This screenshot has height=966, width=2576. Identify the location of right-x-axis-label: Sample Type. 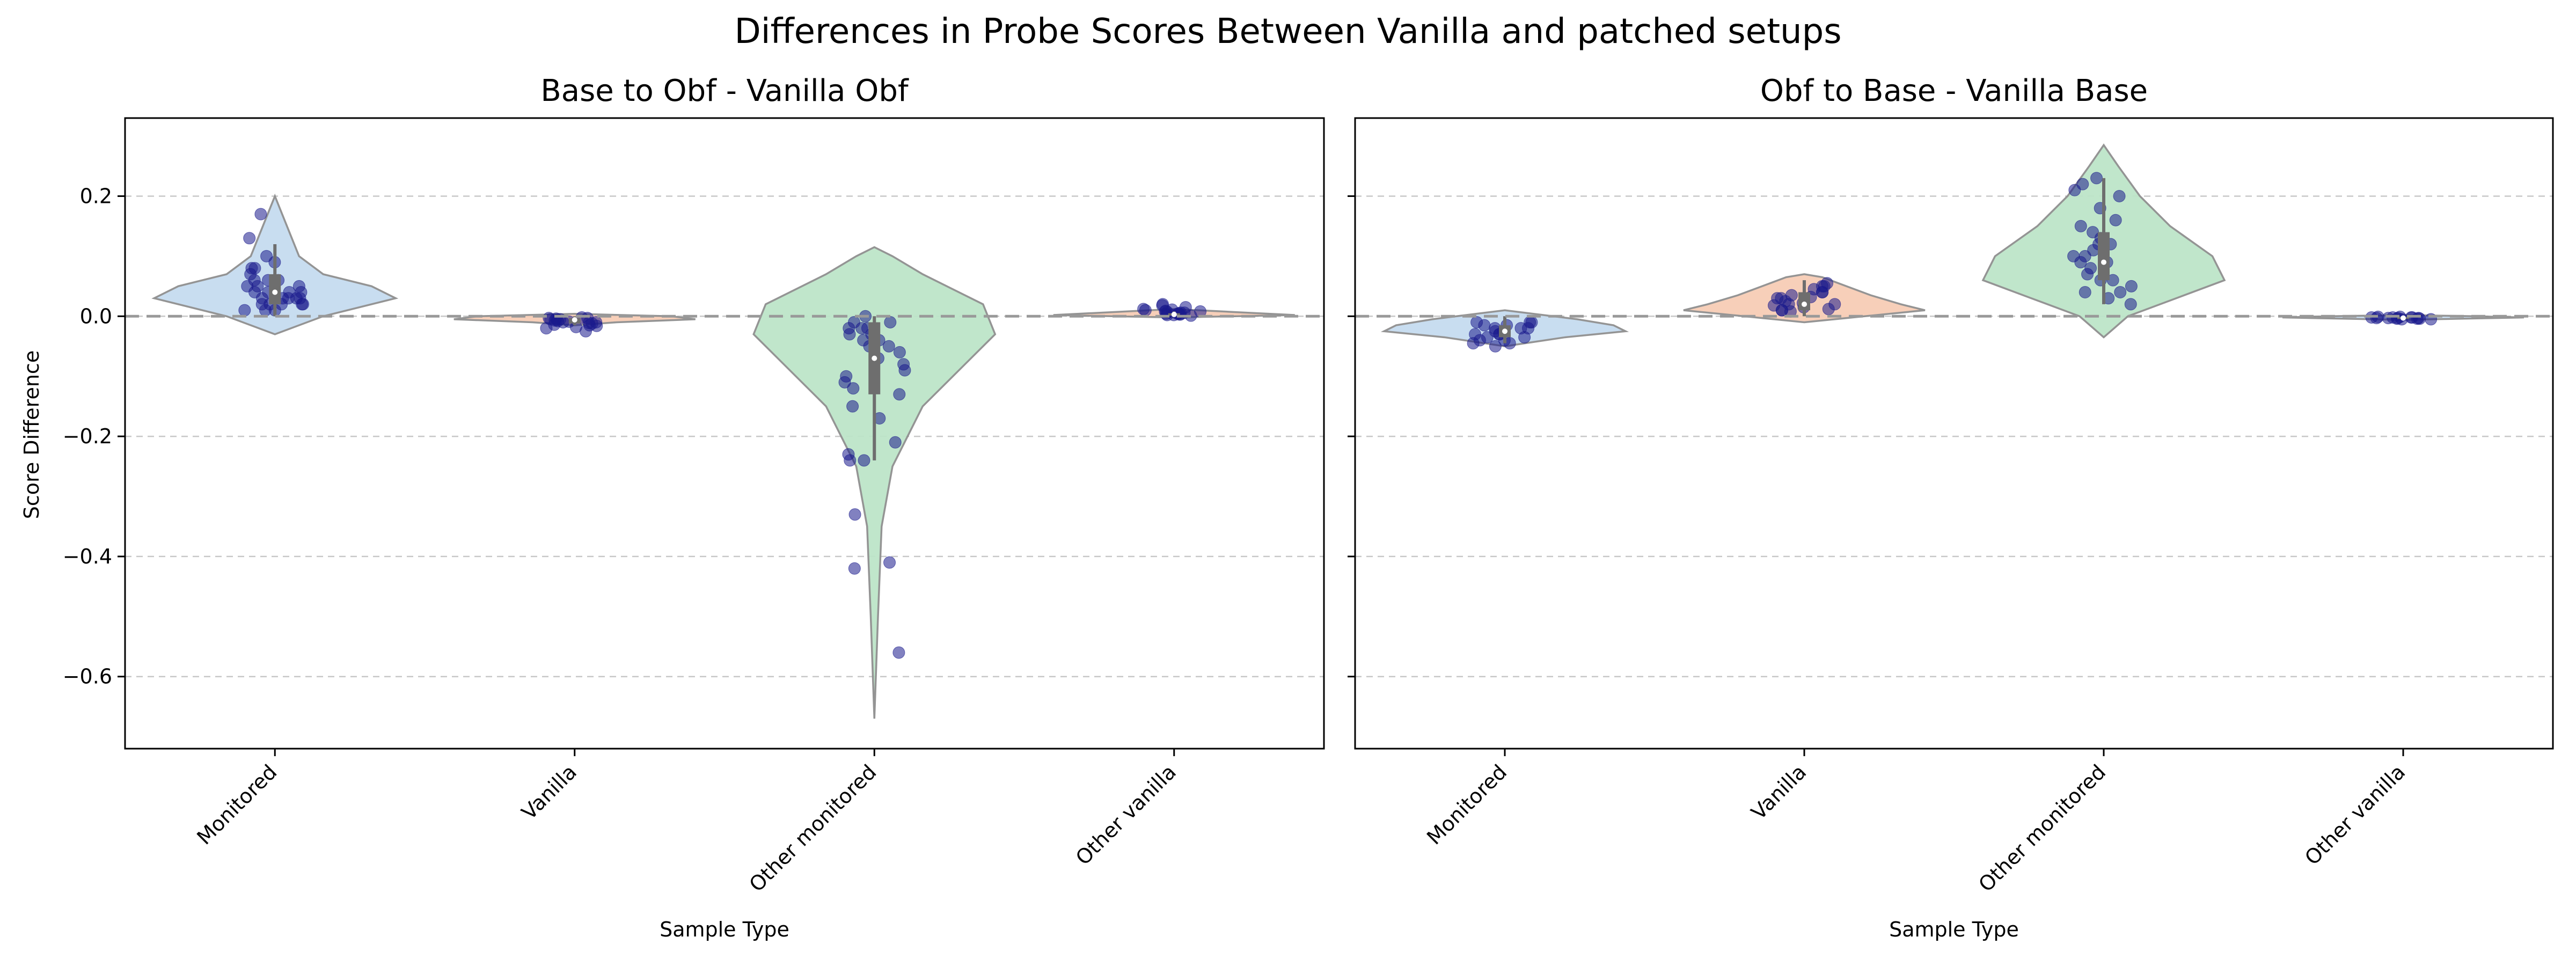
(1954, 929).